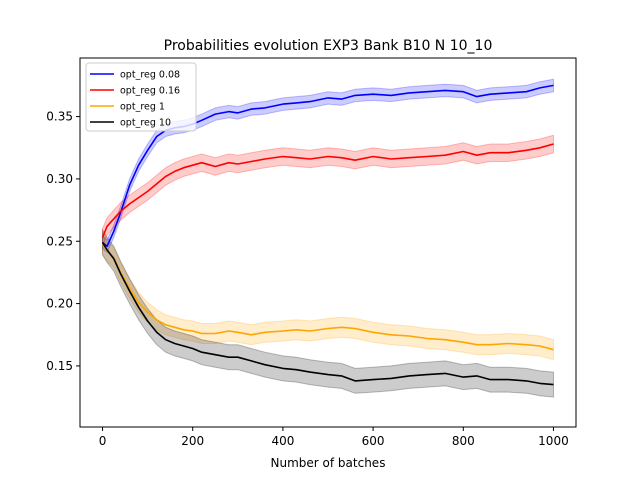 This screenshot has width=640, height=485. I want to click on x-tick-label: 600, so click(373, 441).